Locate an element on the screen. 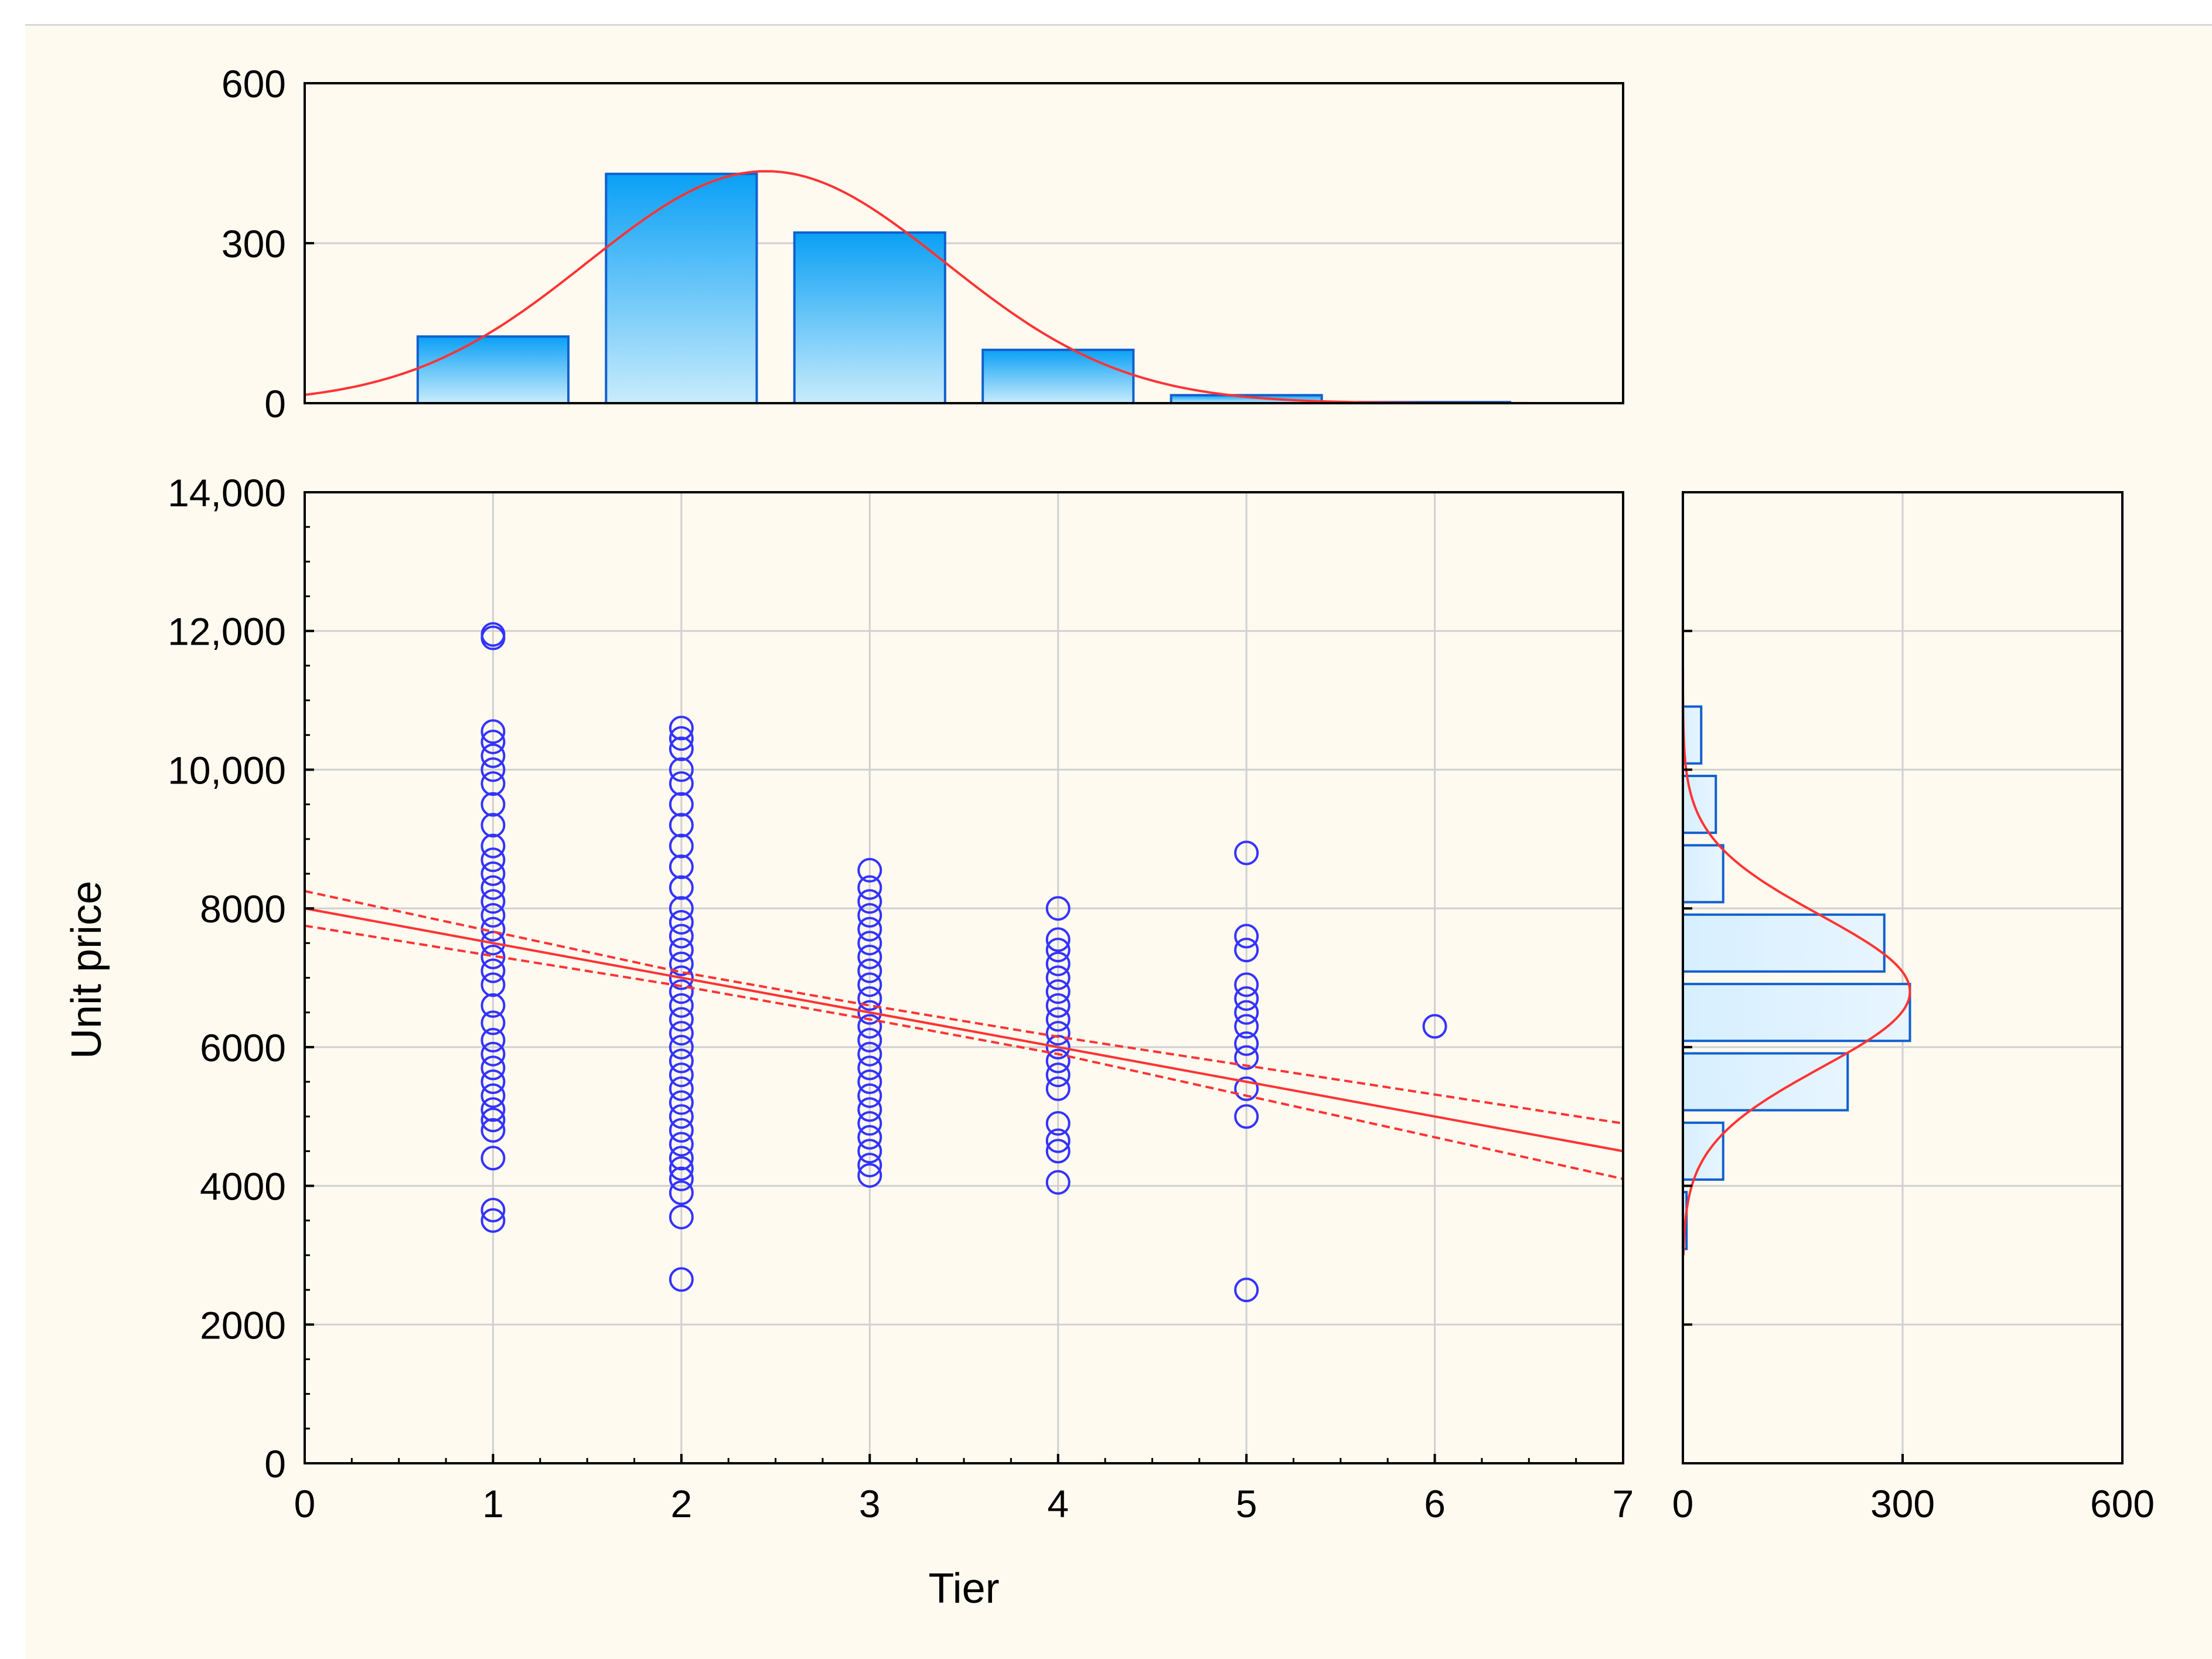 The width and height of the screenshot is (2212, 1659). x-tick-label: 7 is located at coordinates (1623, 1503).